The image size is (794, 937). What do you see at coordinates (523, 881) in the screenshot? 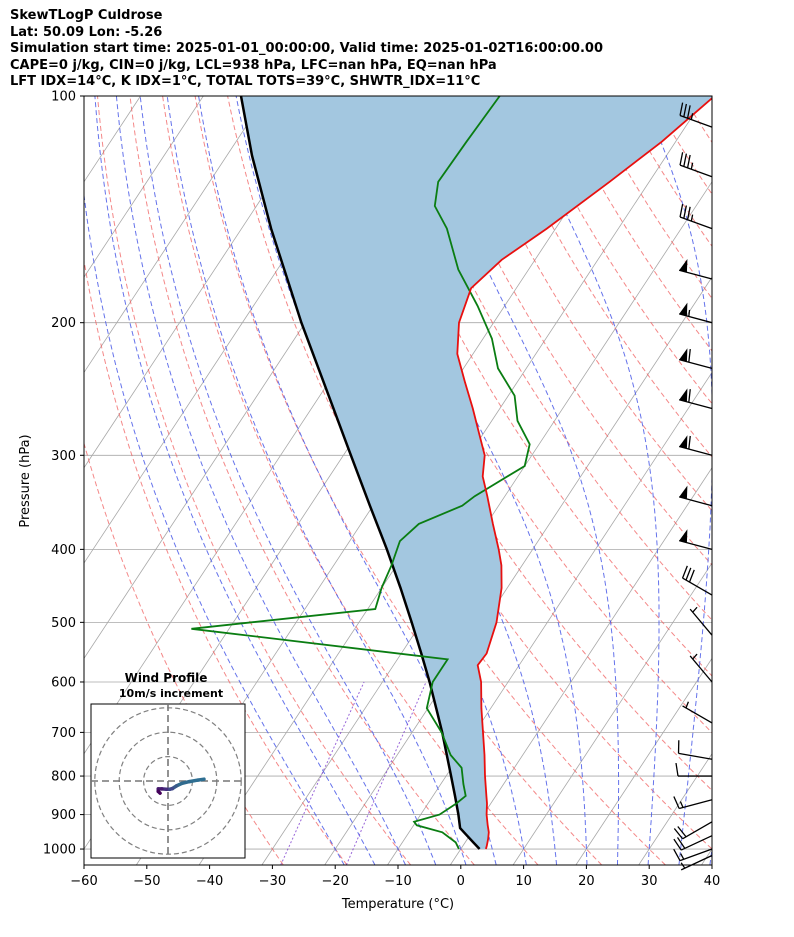
I see `x-tick-label: 10` at bounding box center [523, 881].